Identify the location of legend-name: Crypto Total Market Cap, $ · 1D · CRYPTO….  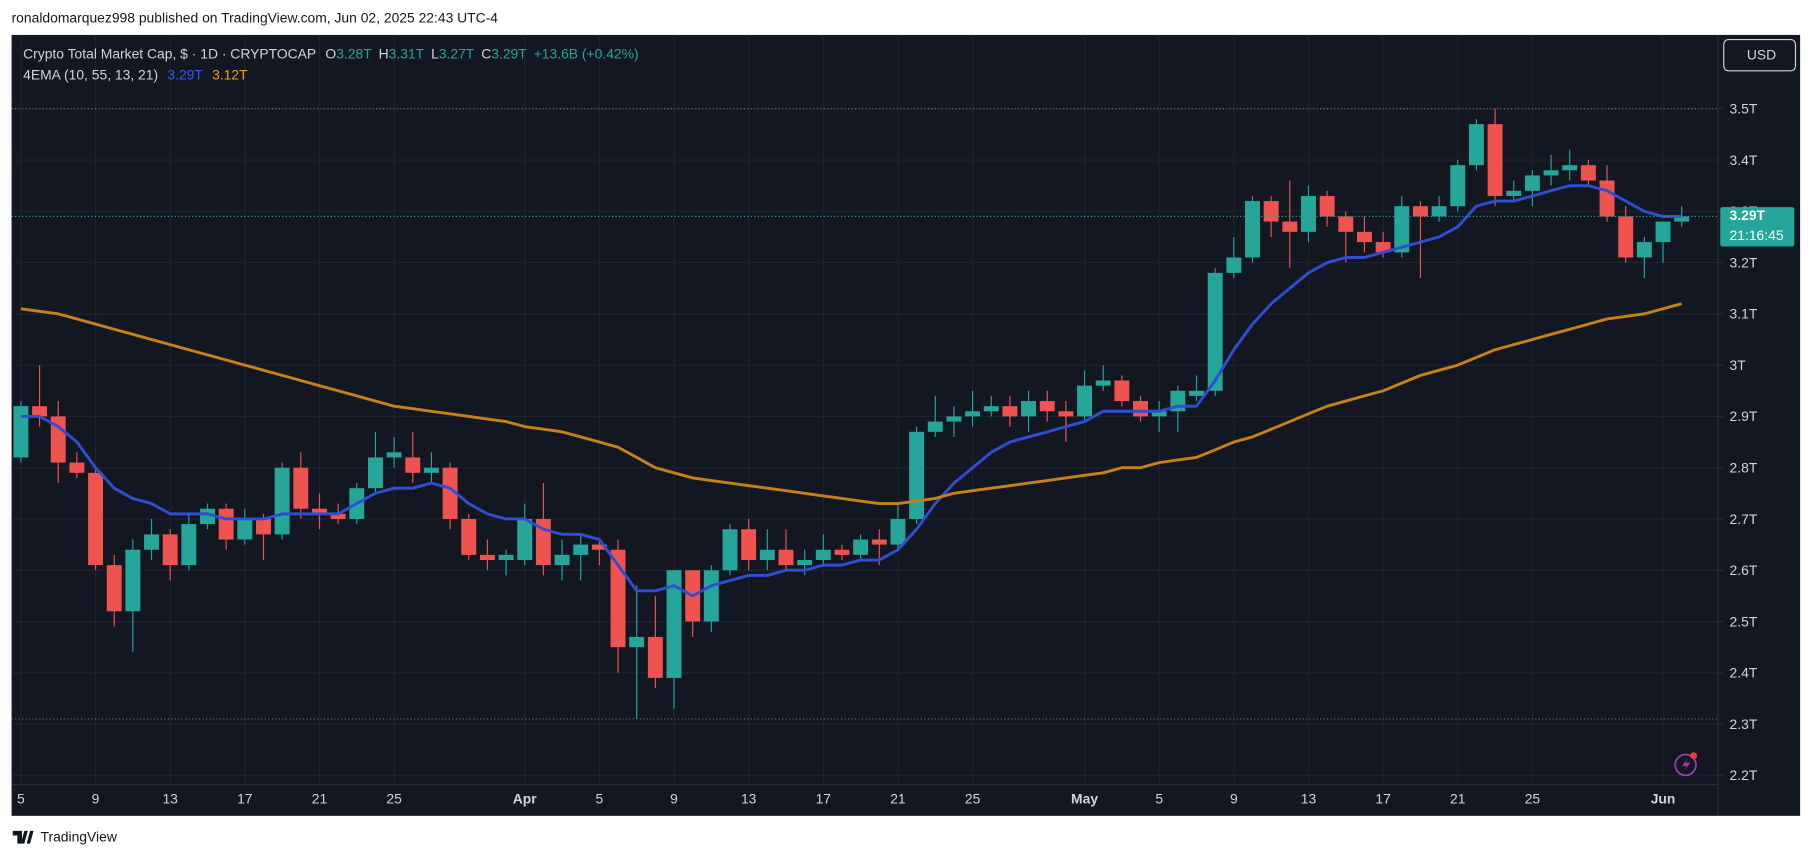
(169, 53).